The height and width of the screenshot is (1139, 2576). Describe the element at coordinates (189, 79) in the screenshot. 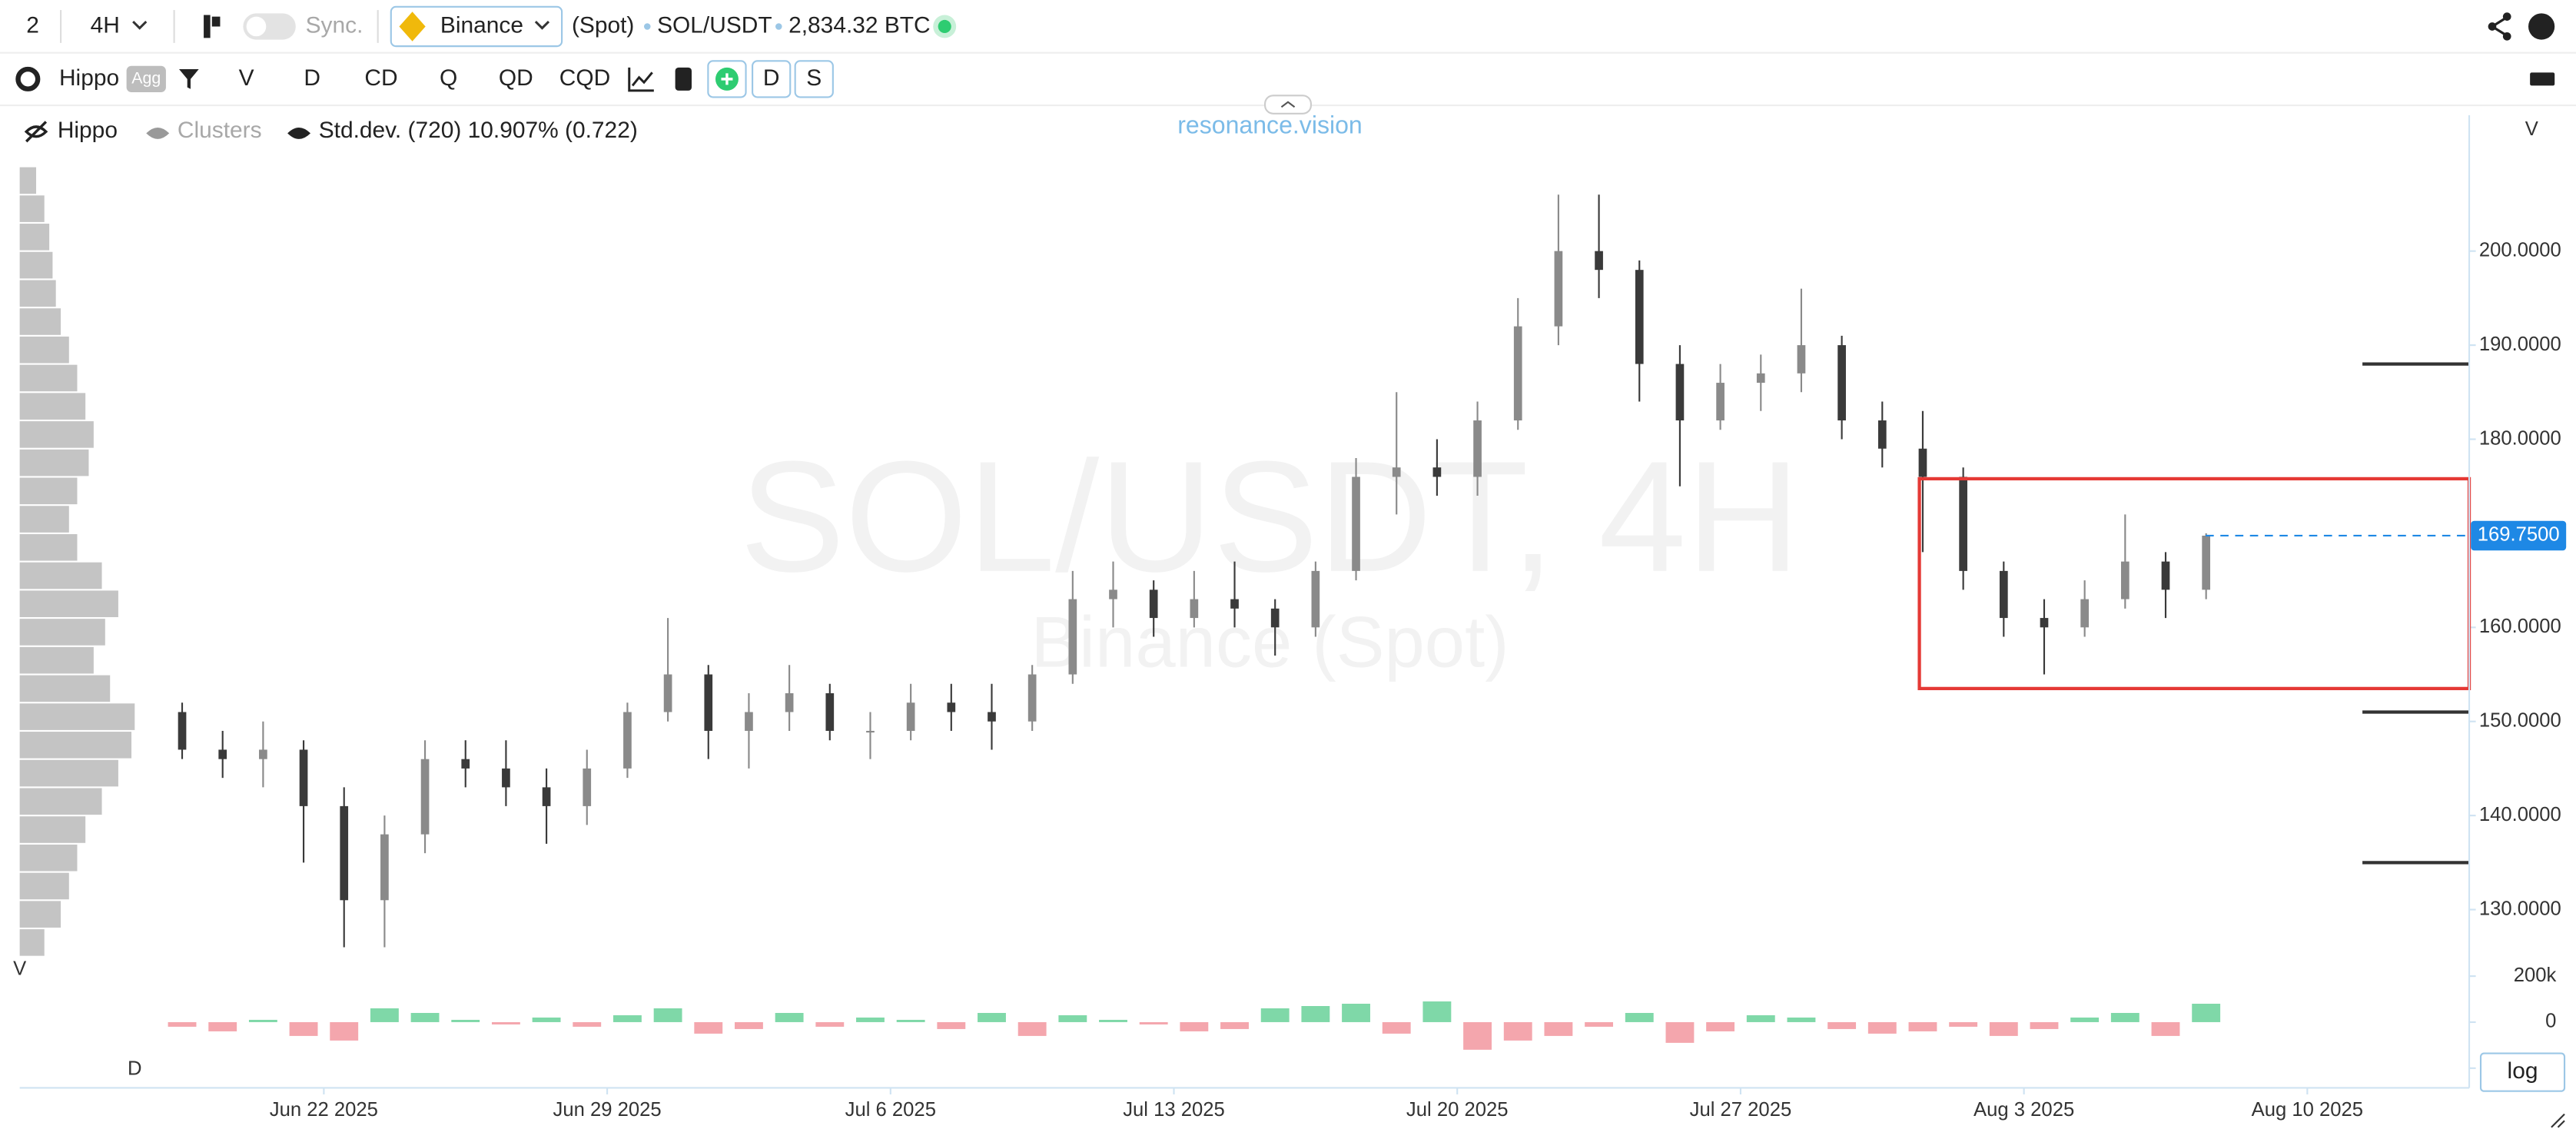

I see `filter-icon` at that location.